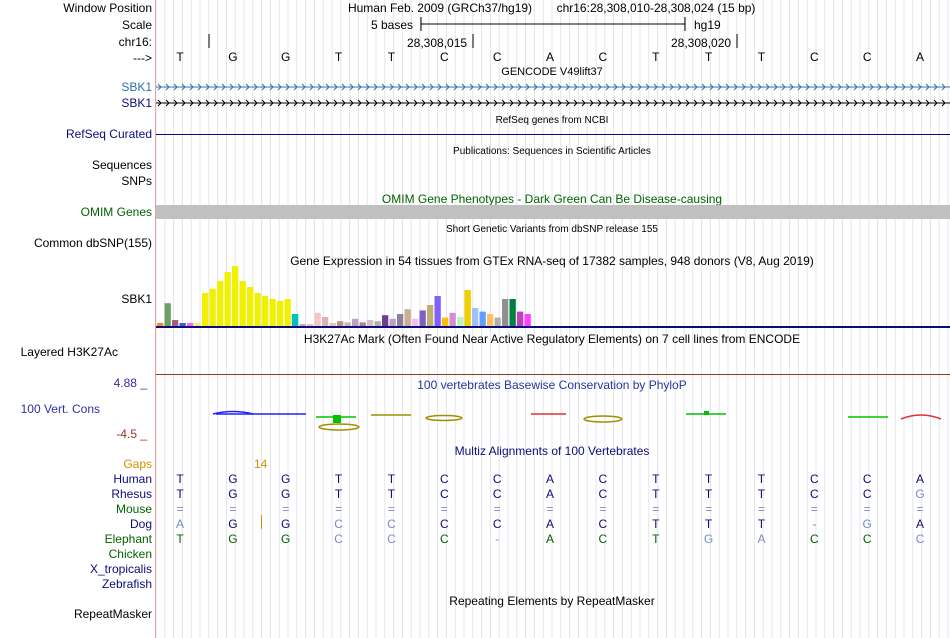 The image size is (950, 638). Describe the element at coordinates (867, 57) in the screenshot. I see `ref-base: C` at that location.